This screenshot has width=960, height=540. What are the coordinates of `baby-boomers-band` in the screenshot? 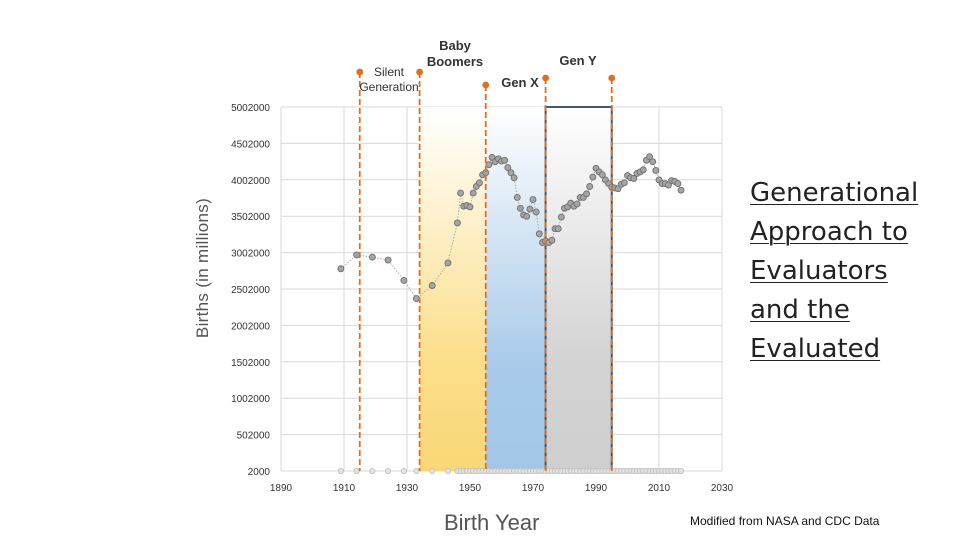 It's located at (452, 289).